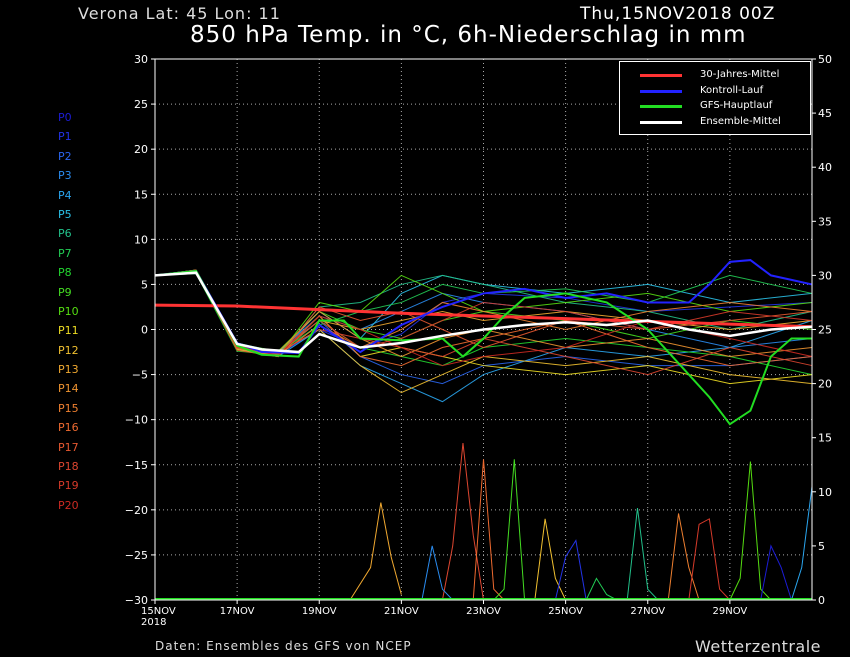  I want to click on precip-line-p18, so click(462, 522).